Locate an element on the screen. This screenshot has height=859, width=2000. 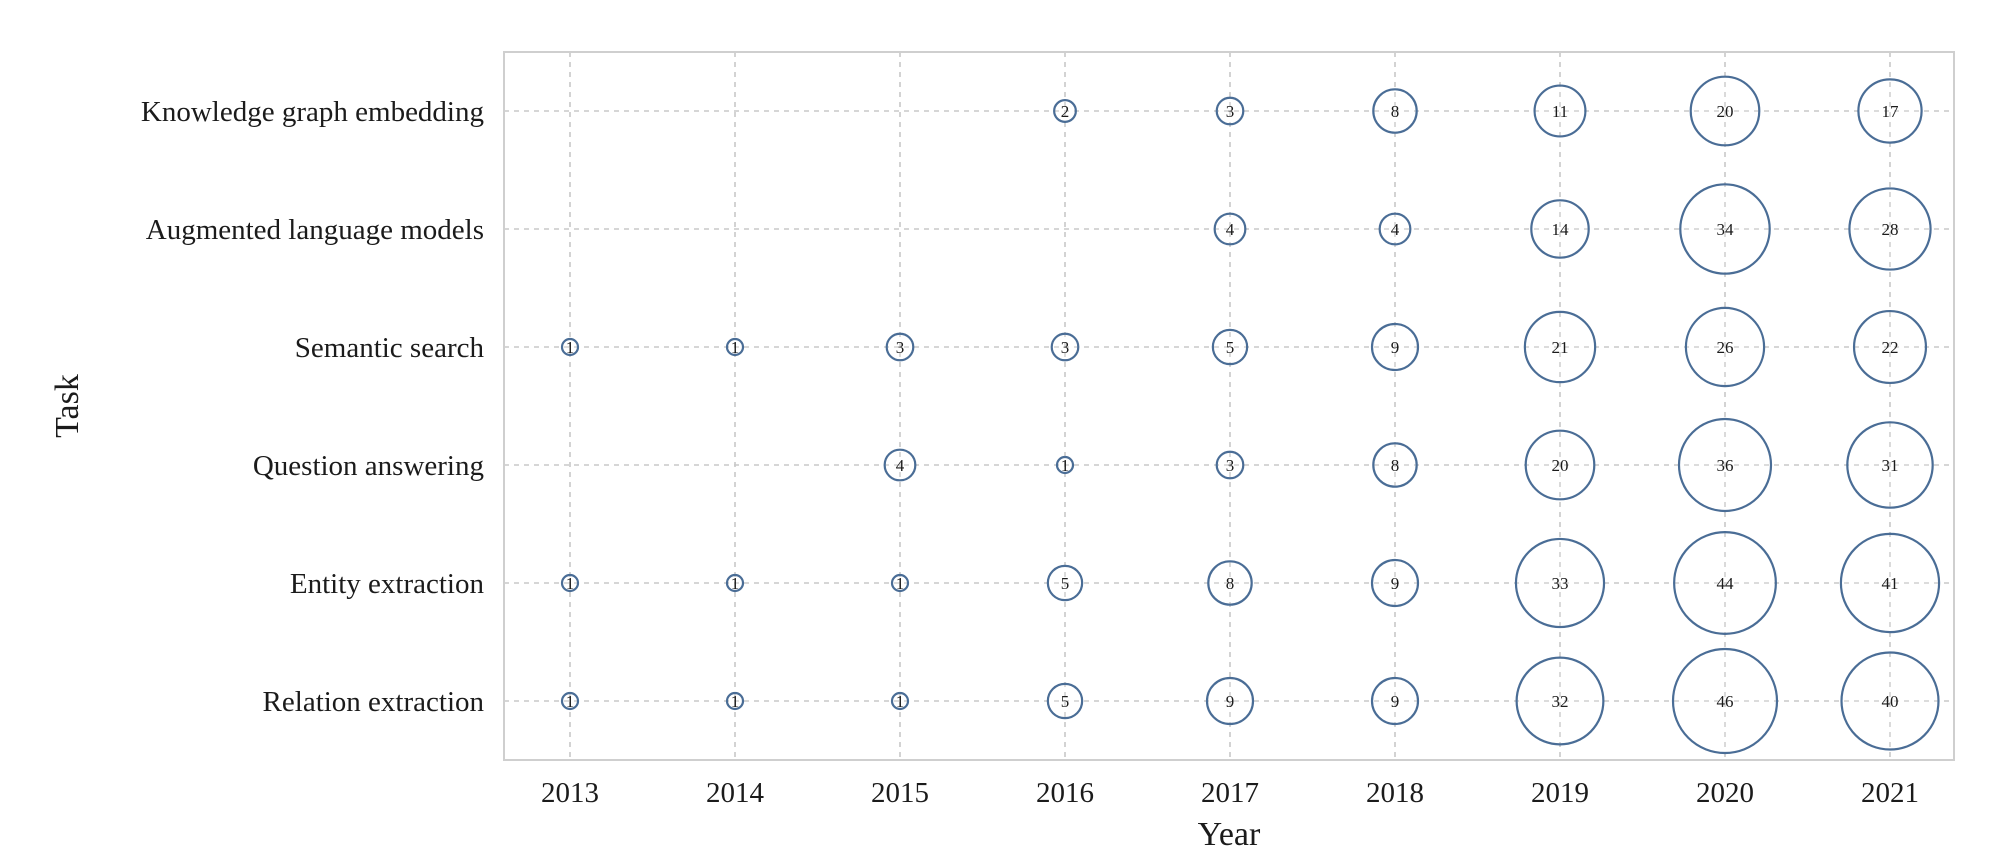
bubble-value-label: 41 is located at coordinates (1890, 583).